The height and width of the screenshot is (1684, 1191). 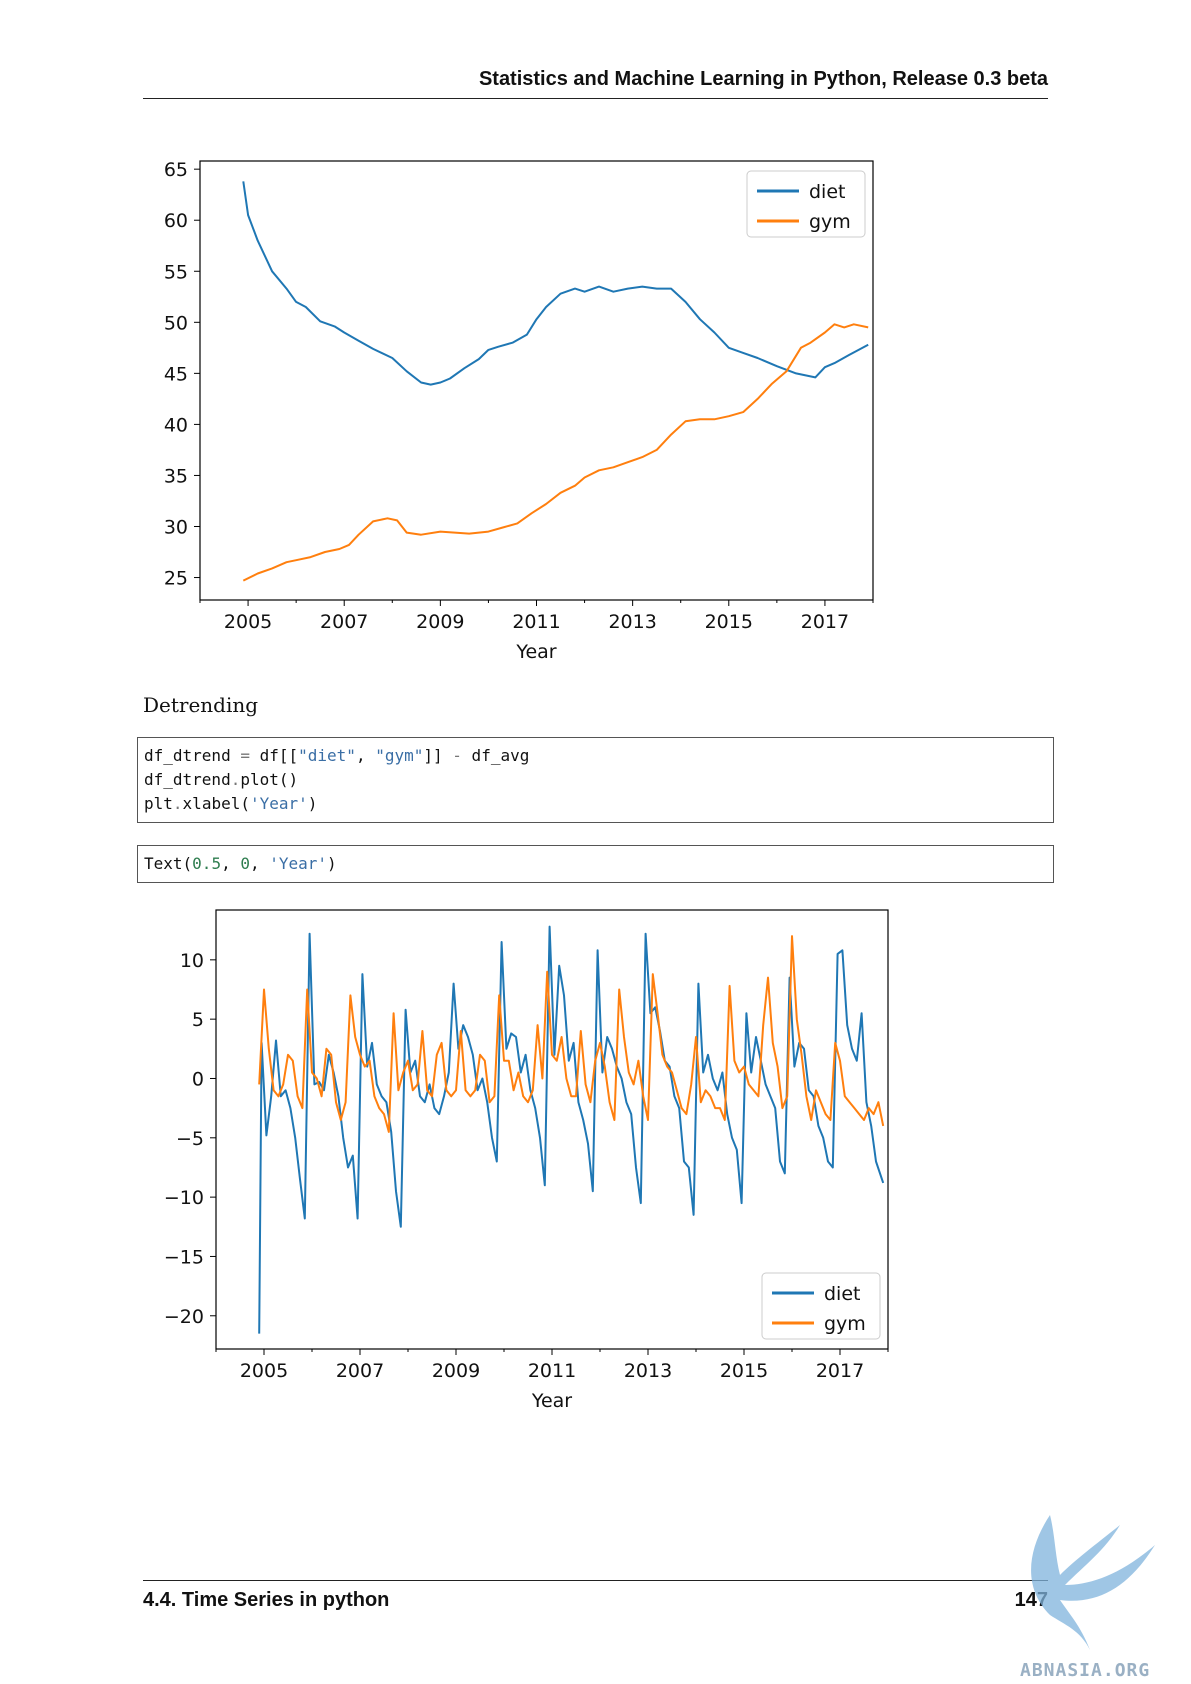 What do you see at coordinates (240, 863) in the screenshot?
I see `output-line: Text(0.5, 0, 'Year')` at bounding box center [240, 863].